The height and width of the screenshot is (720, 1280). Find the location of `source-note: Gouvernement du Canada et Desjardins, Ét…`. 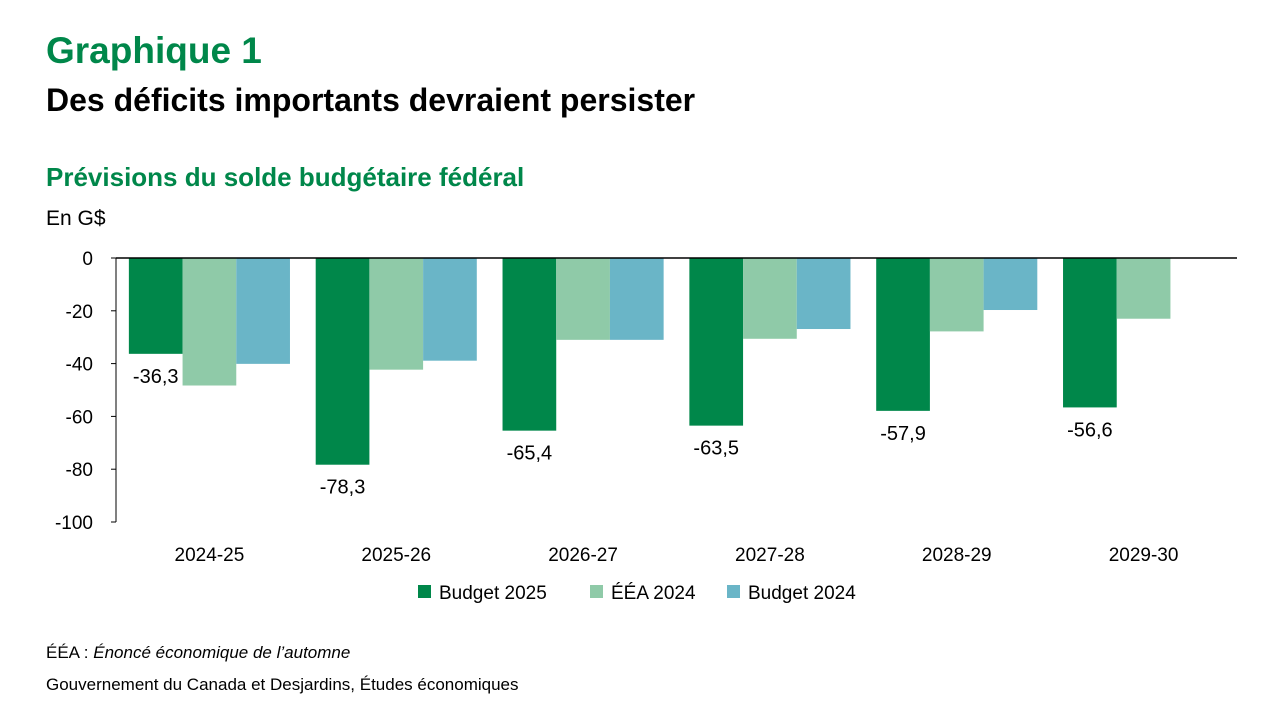

source-note: Gouvernement du Canada et Desjardins, Ét… is located at coordinates (282, 684).